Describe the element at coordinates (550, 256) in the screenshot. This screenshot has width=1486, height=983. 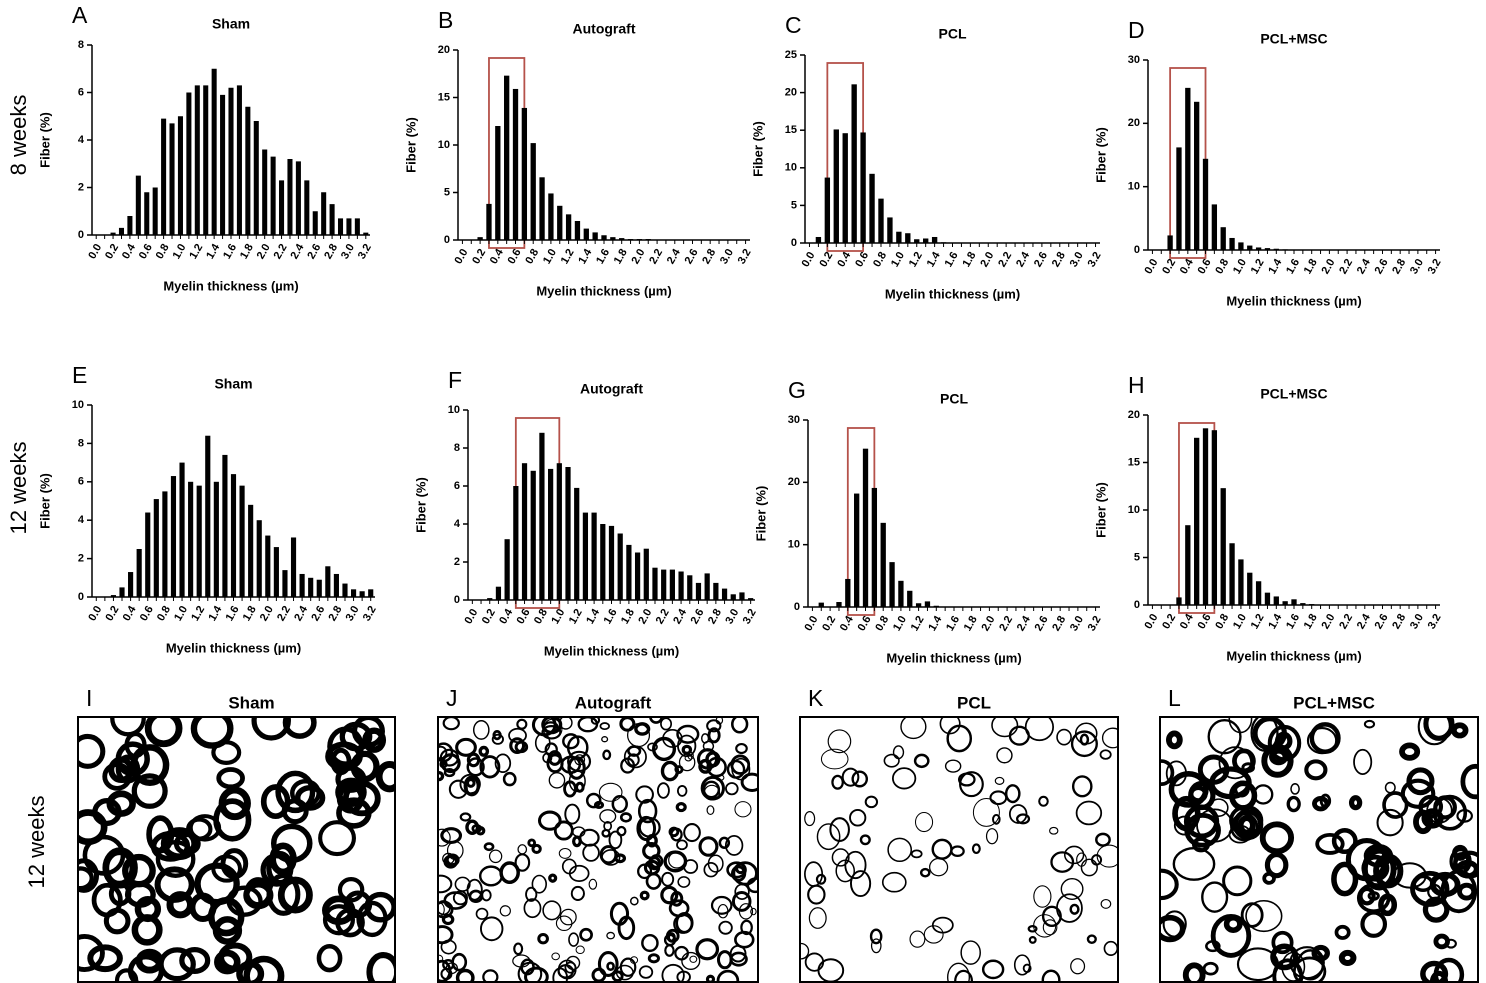
I see `x-tick-label: 1.0` at that location.